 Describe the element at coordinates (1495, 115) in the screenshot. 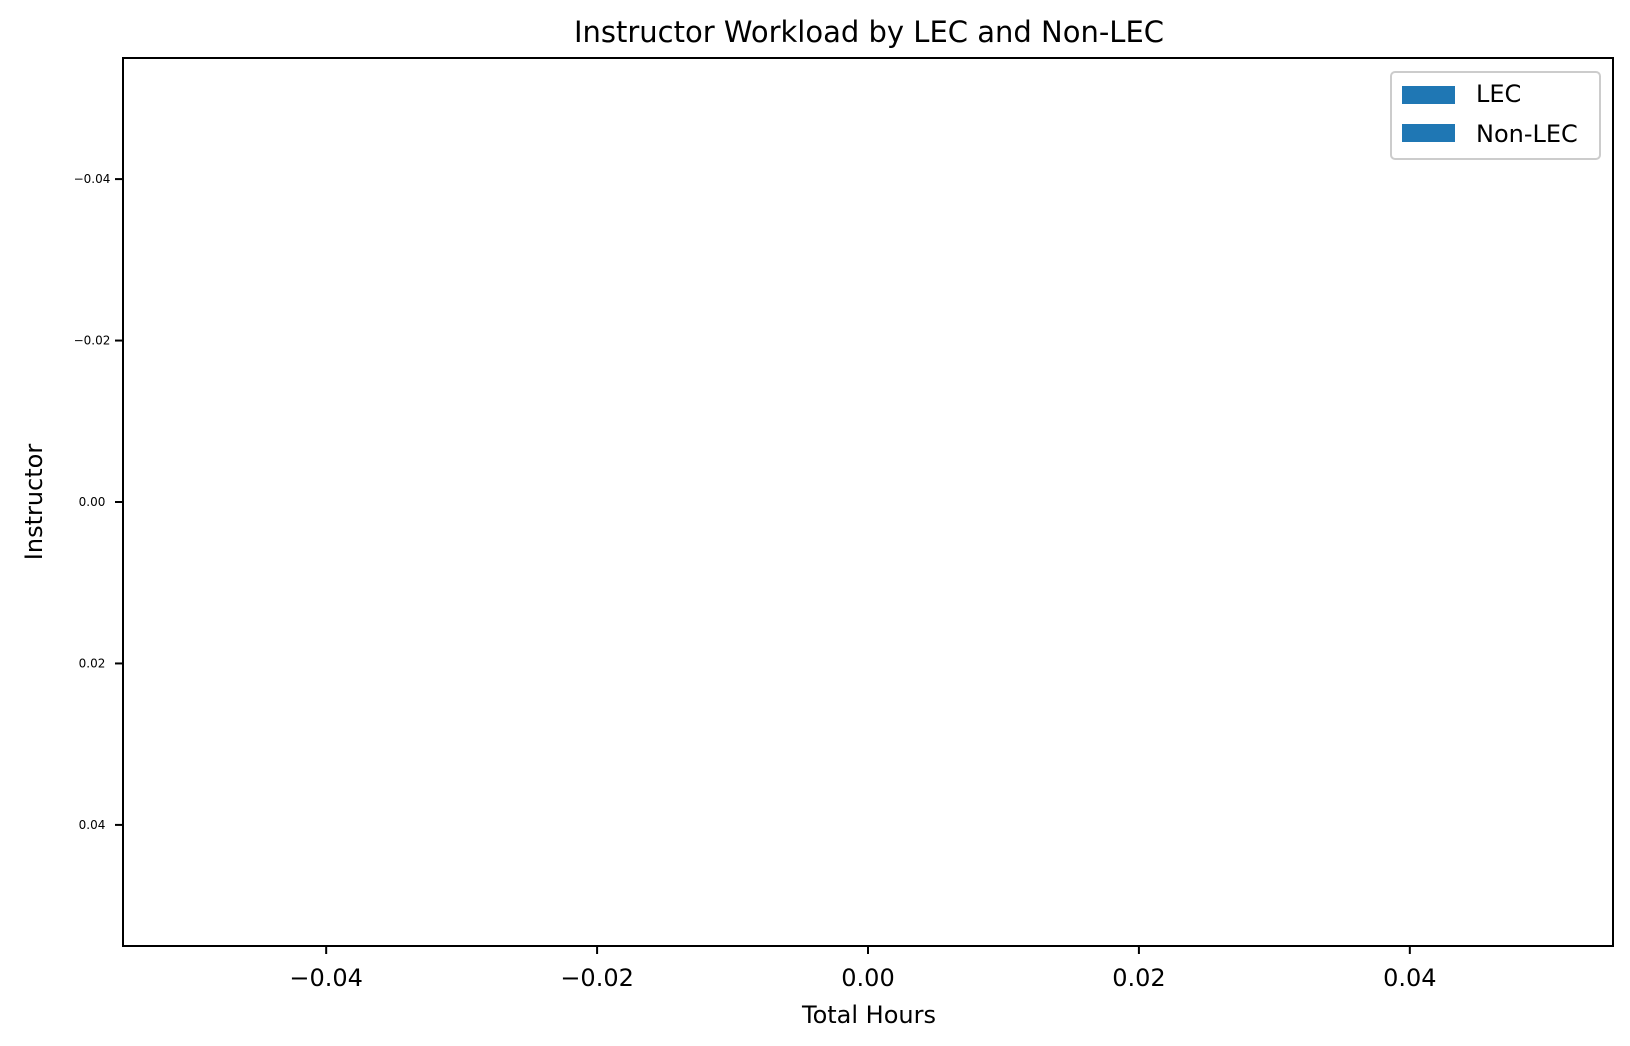

I see `legend: LEC Non-LEC` at that location.